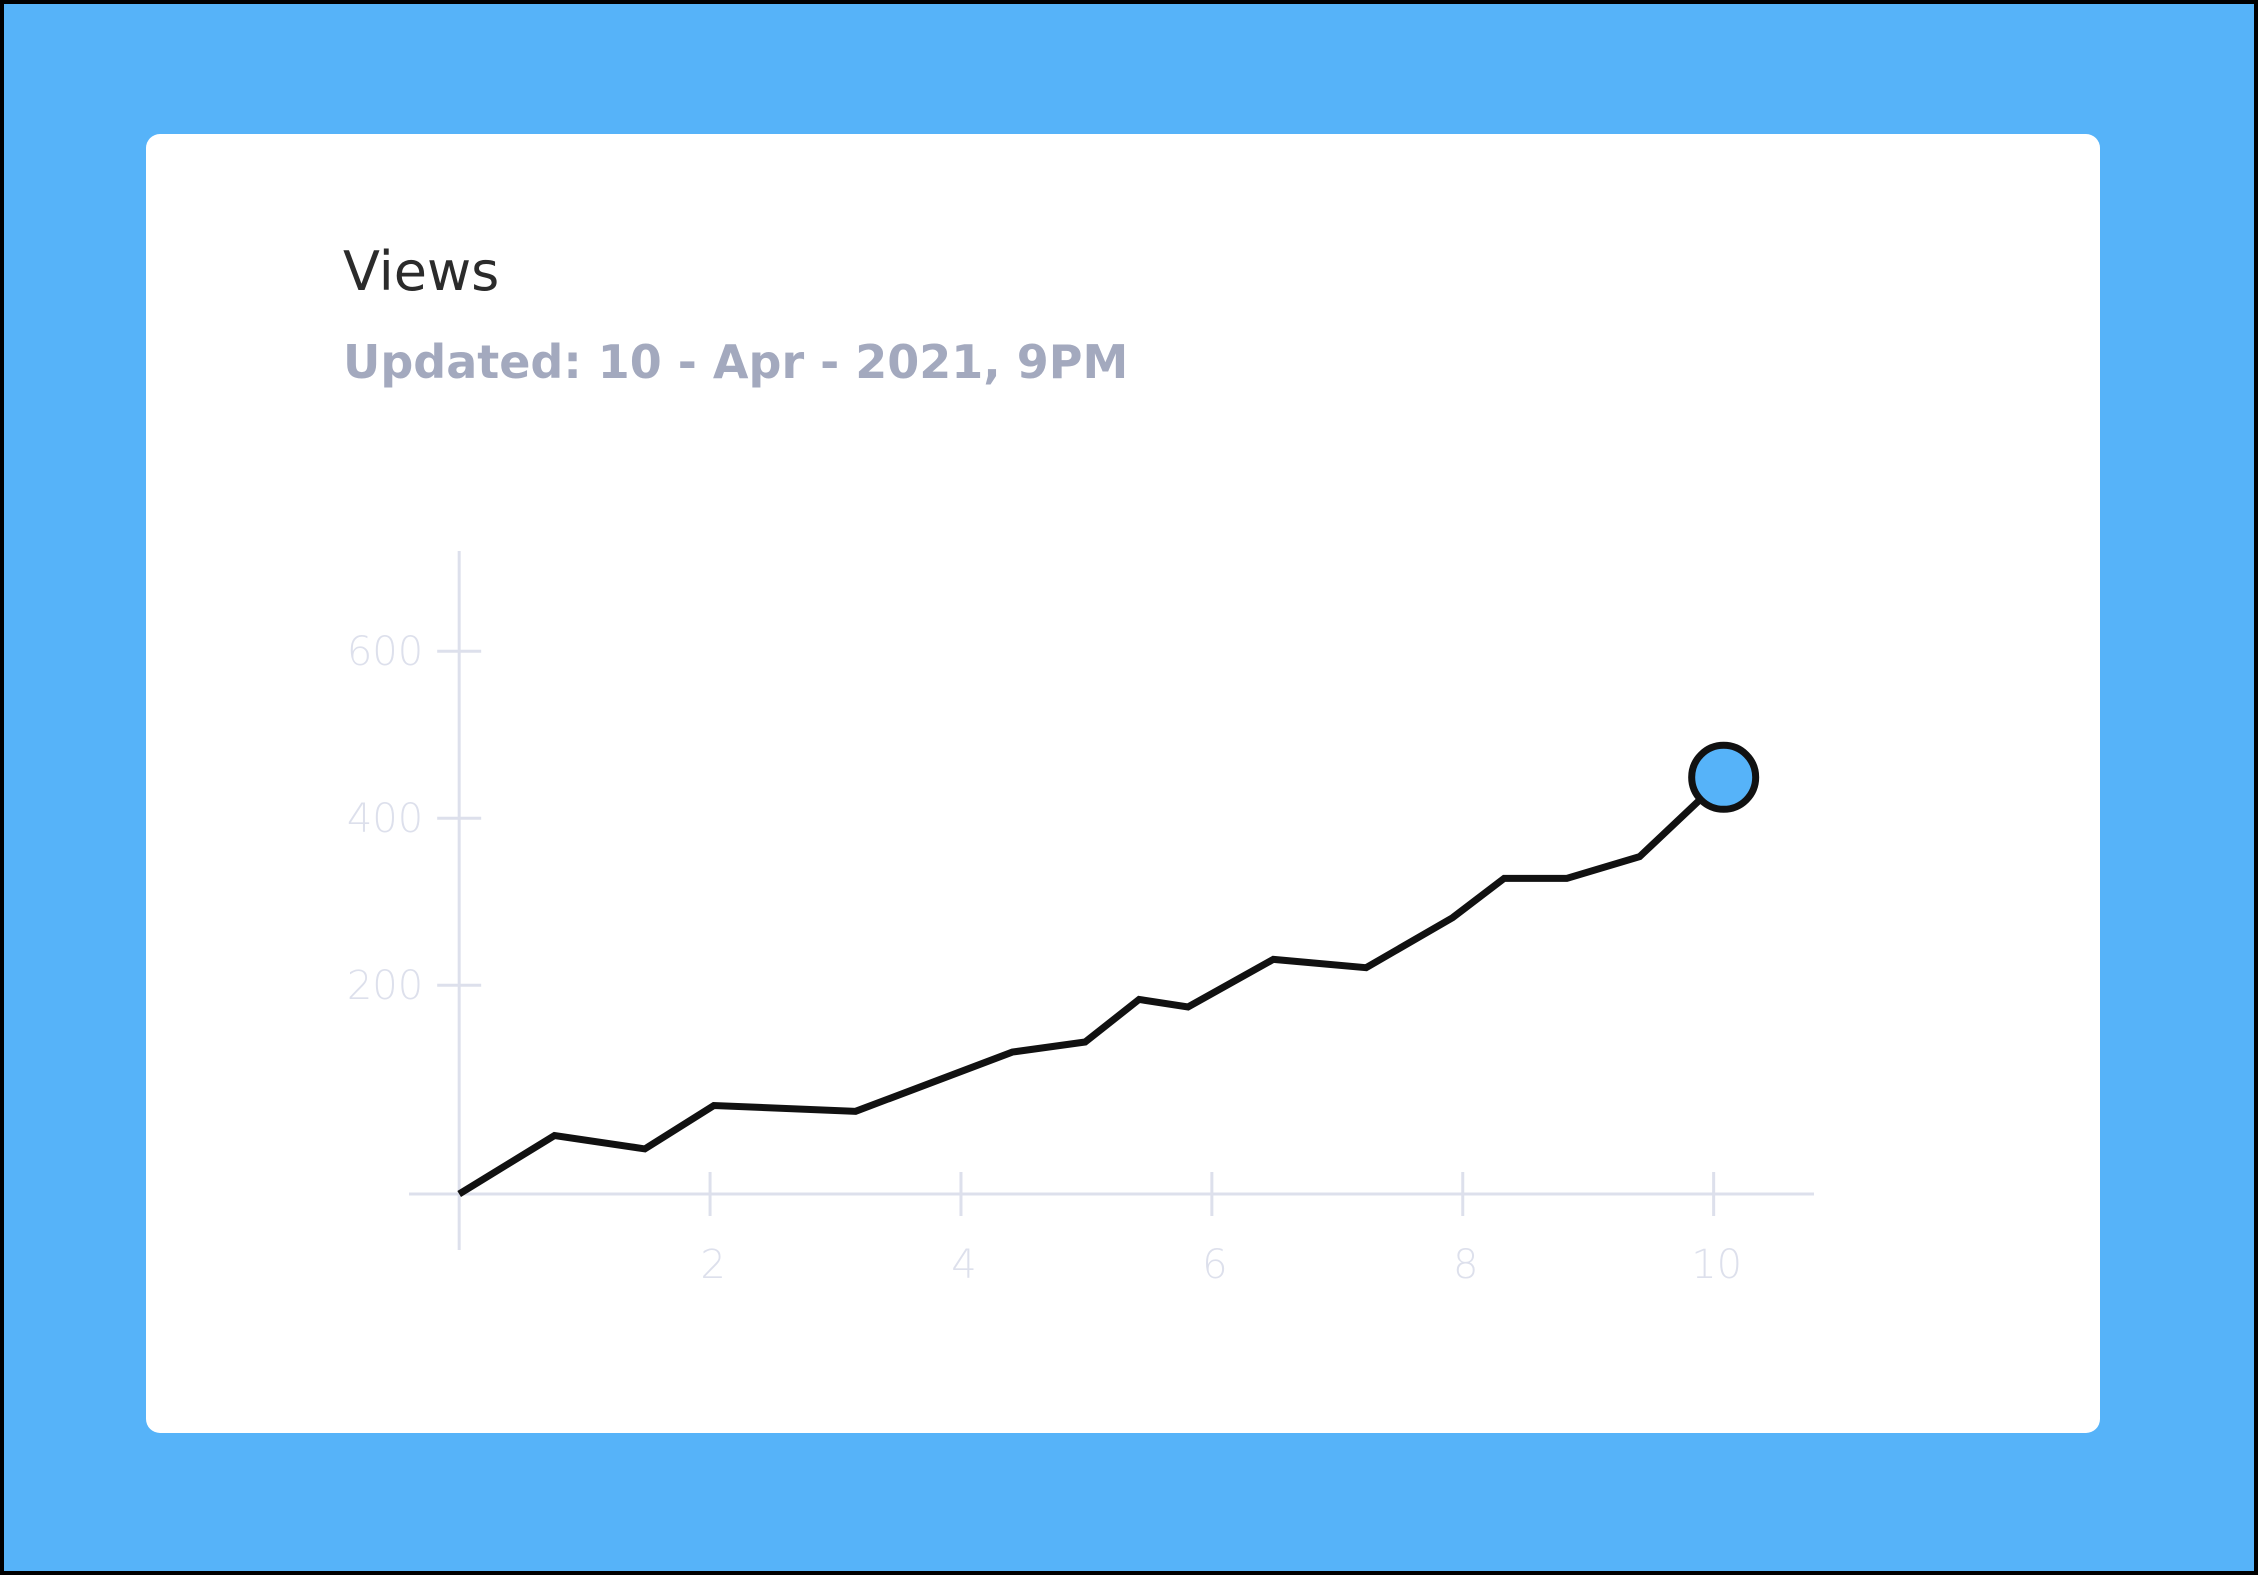 This screenshot has width=2258, height=1575. I want to click on x-tick-label: 8, so click(1465, 1265).